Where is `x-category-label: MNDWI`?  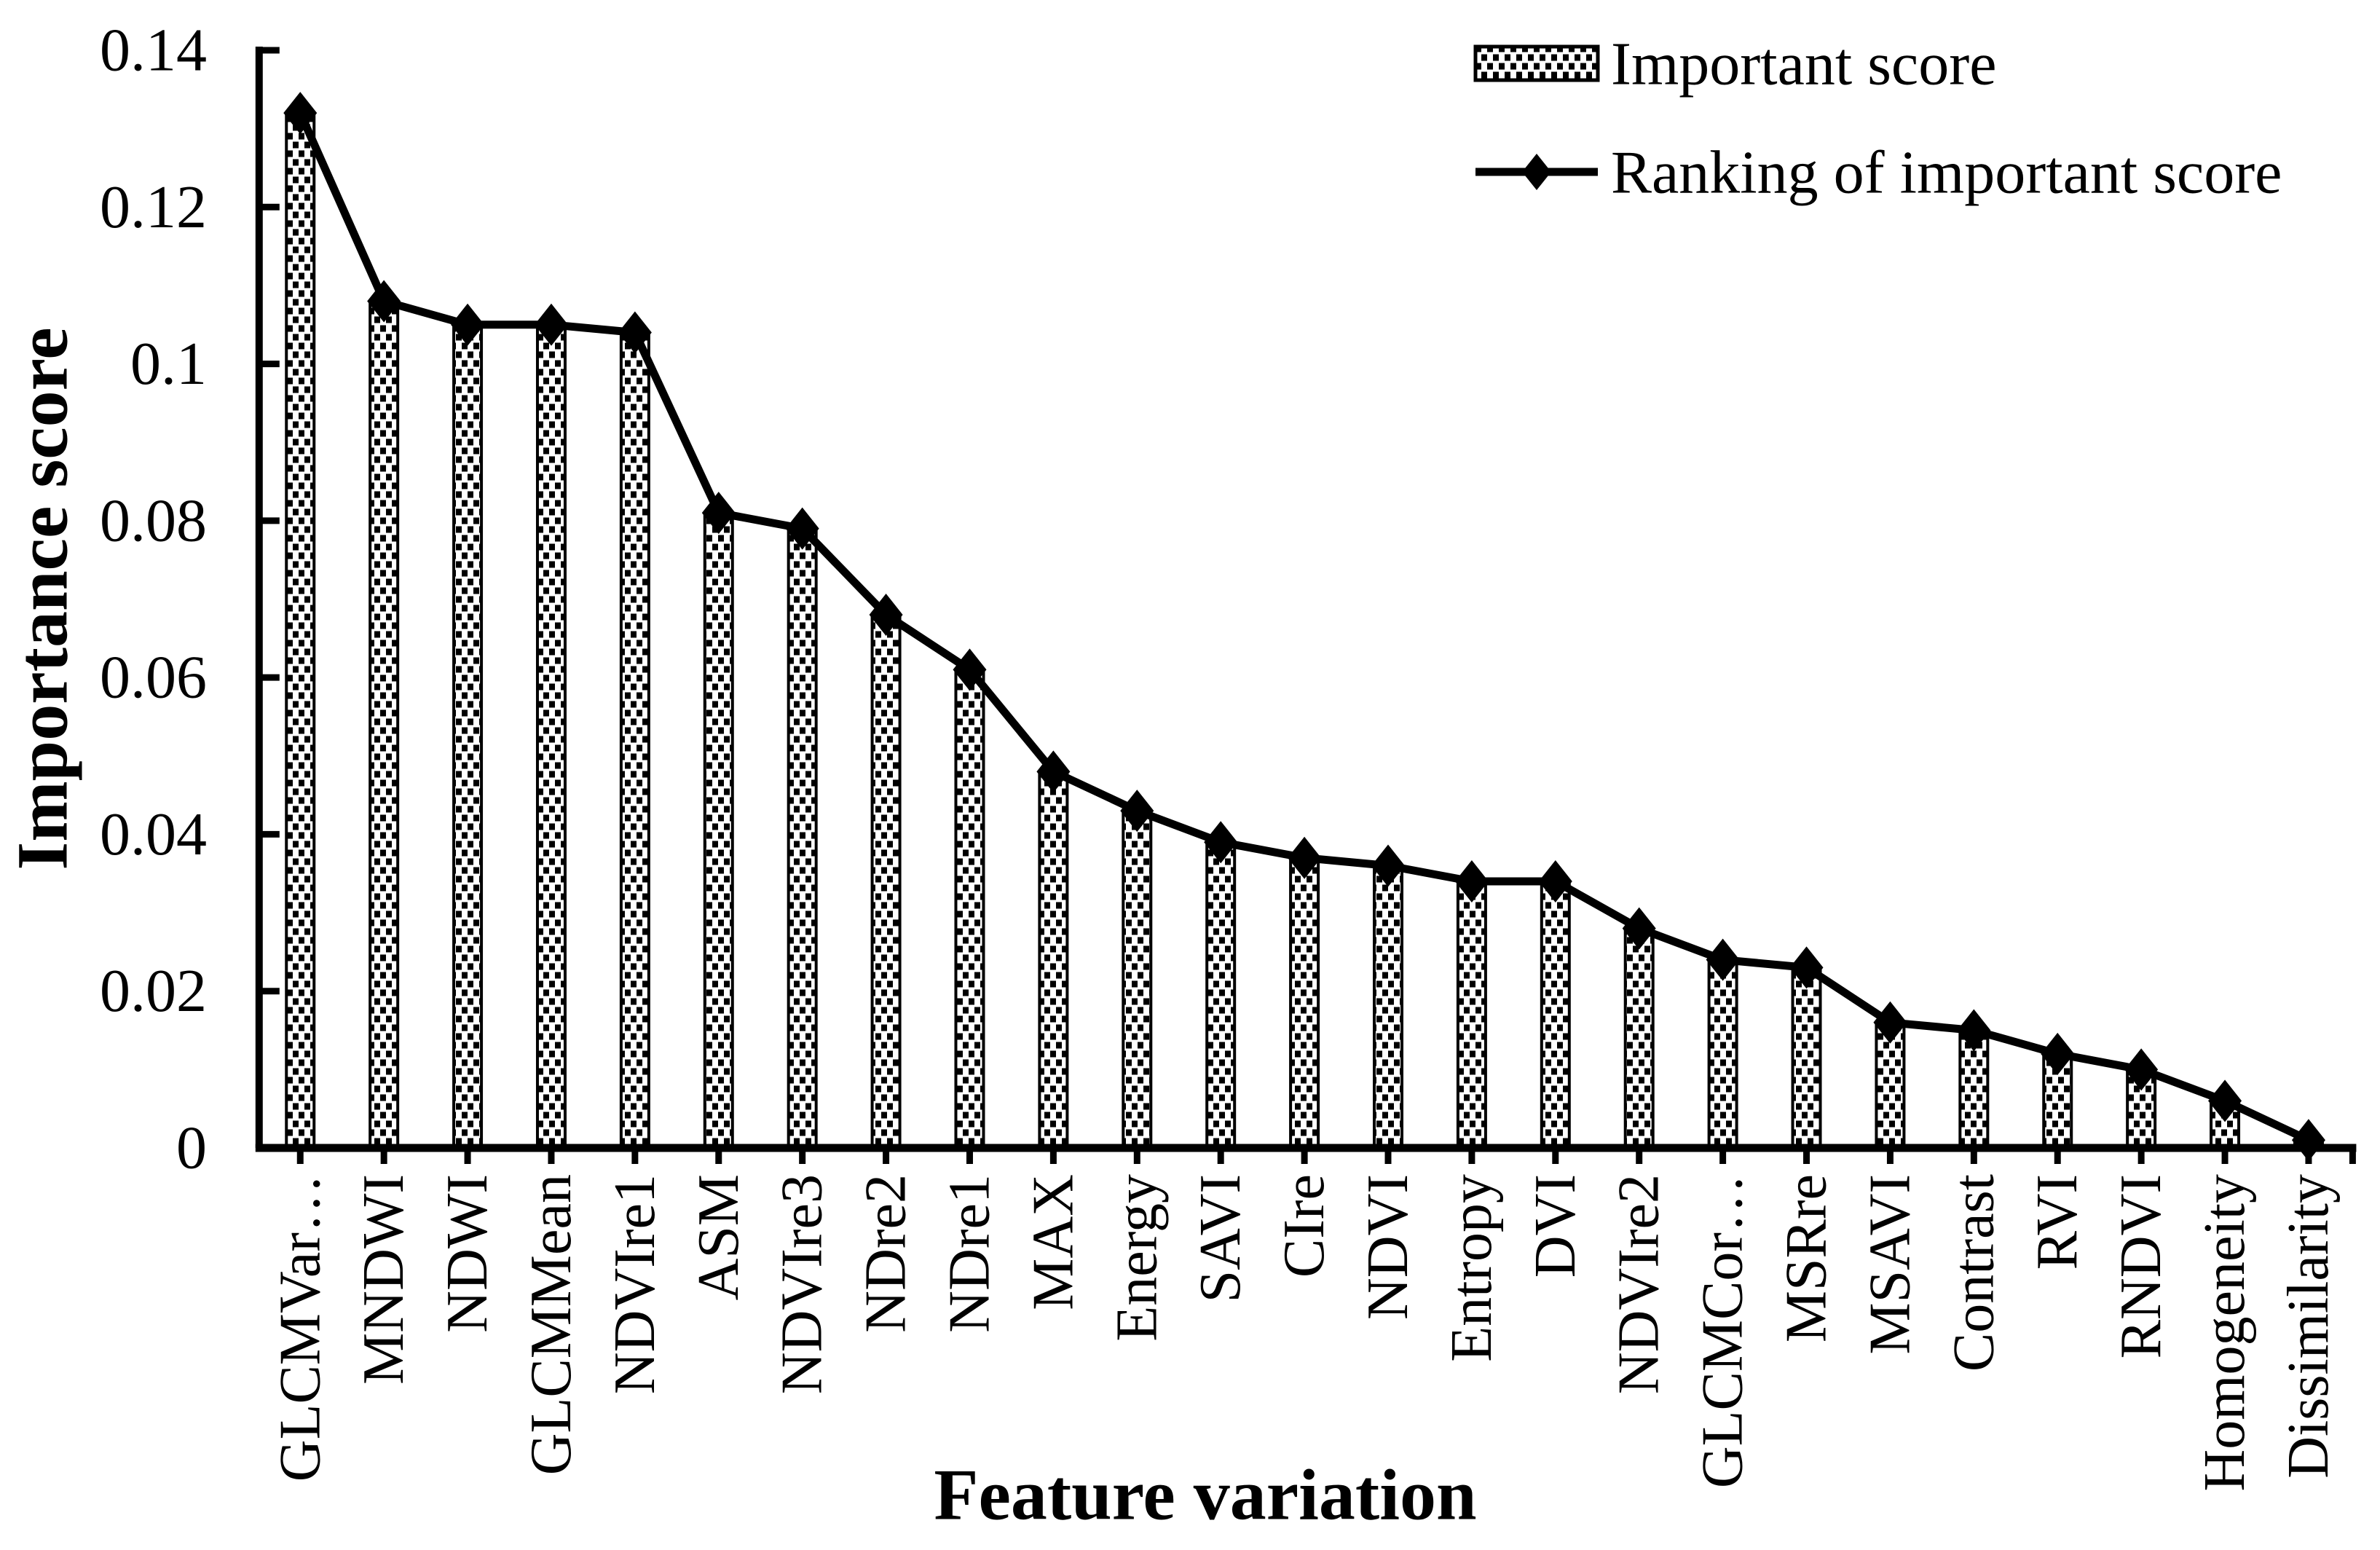
x-category-label: MNDWI is located at coordinates (384, 1279).